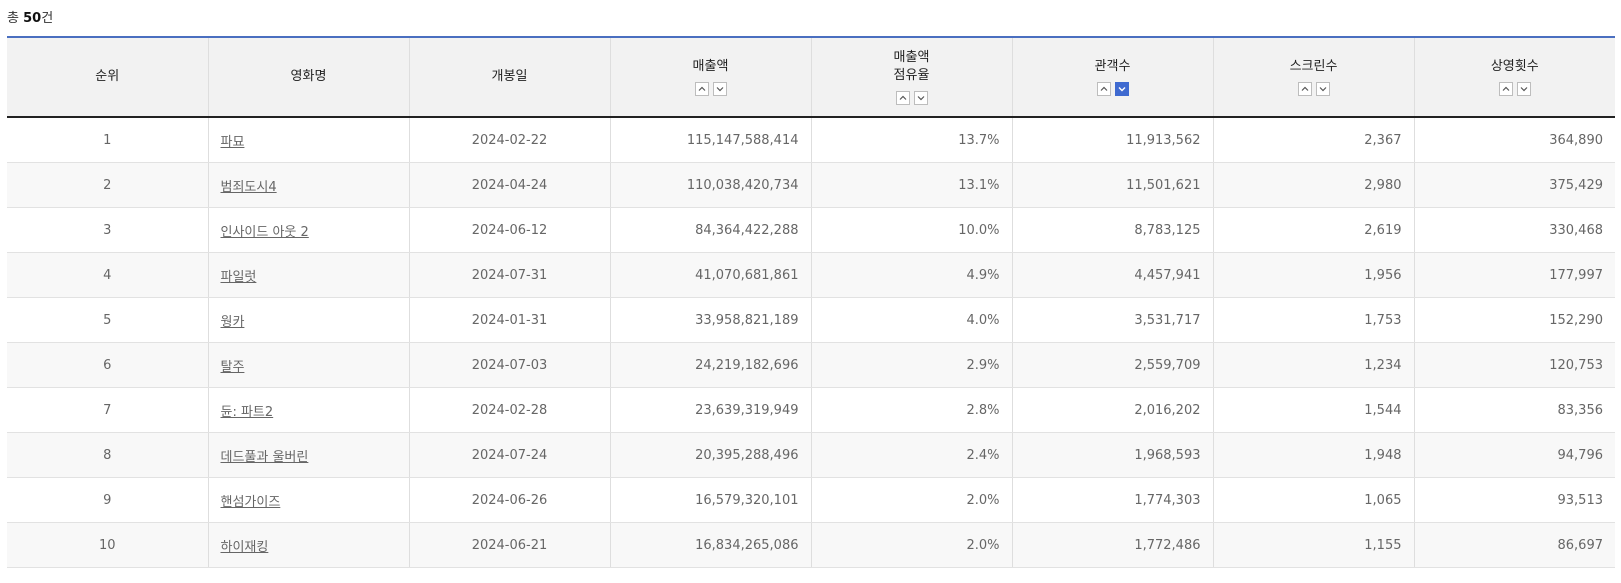  What do you see at coordinates (1313, 66) in the screenshot?
I see `header-label: 스크린수` at bounding box center [1313, 66].